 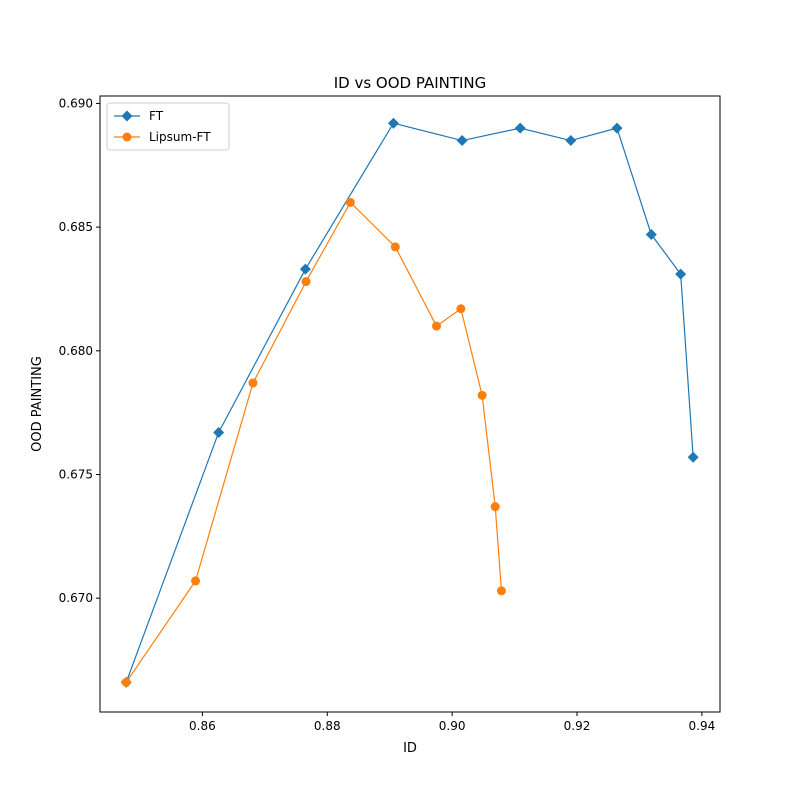 I want to click on y-tick-label: 0.680, so click(x=76, y=351).